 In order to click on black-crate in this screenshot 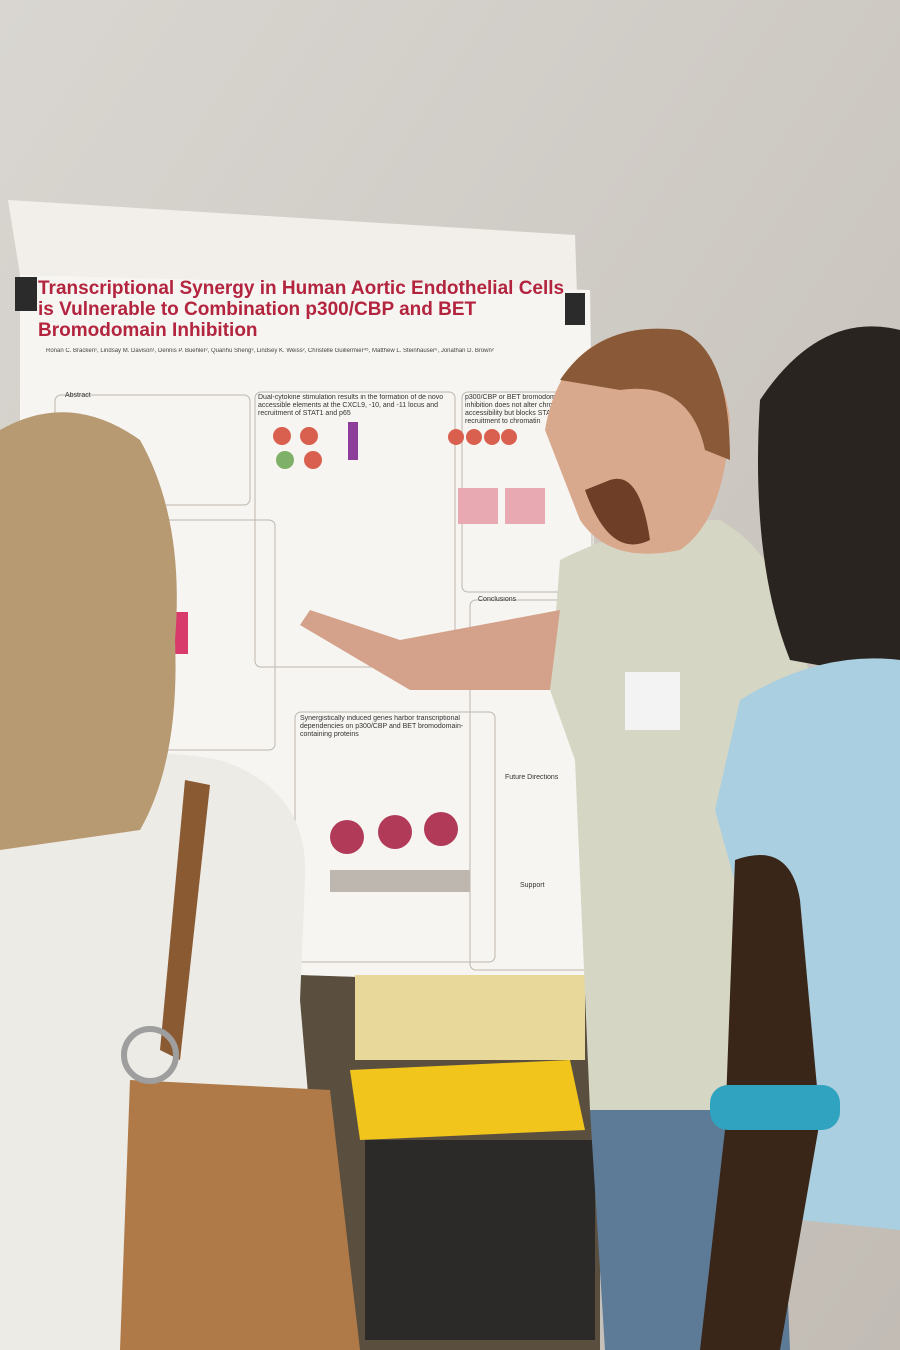, I will do `click(480, 1240)`.